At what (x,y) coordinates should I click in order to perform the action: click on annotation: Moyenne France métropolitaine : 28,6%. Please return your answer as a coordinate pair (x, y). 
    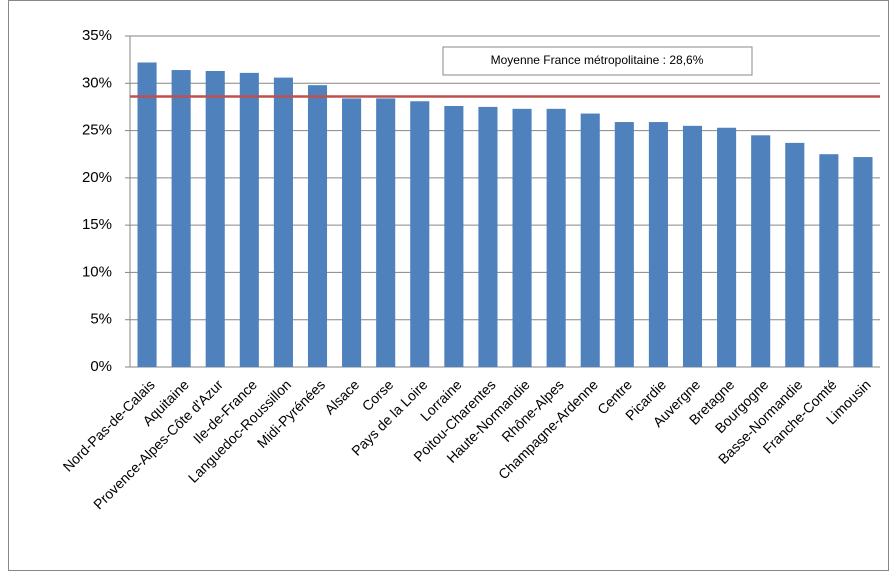
    Looking at the image, I should click on (597, 60).